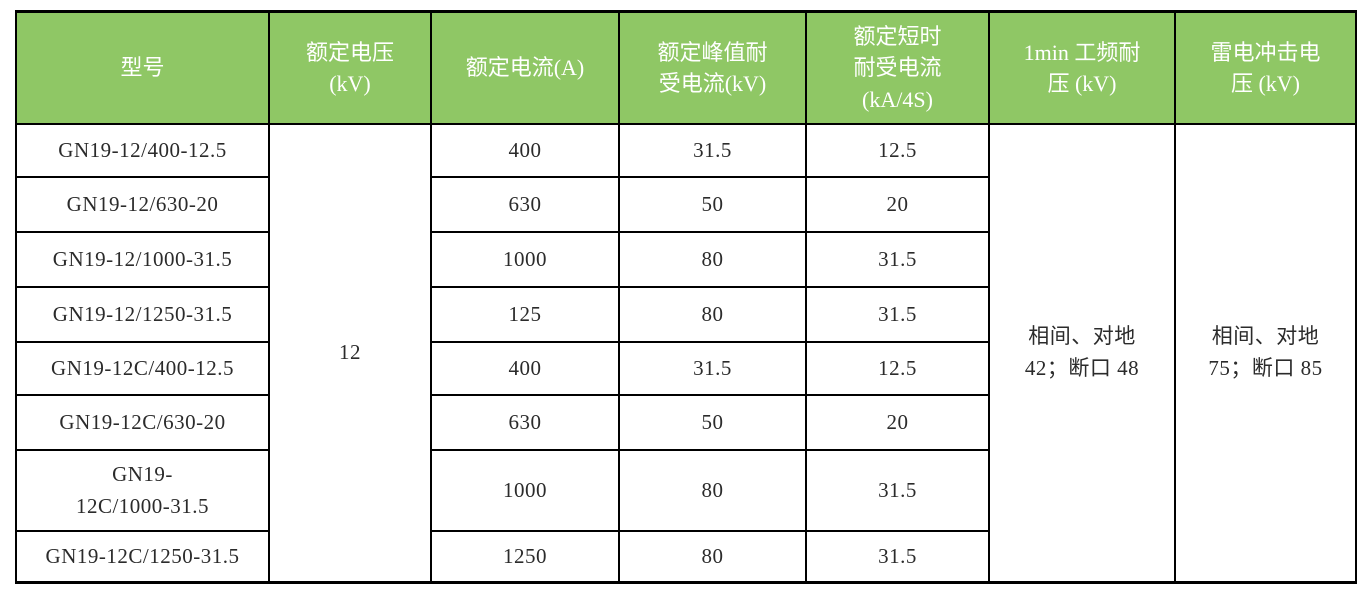 The image size is (1366, 590). I want to click on rated-current-cell: 1250, so click(525, 556).